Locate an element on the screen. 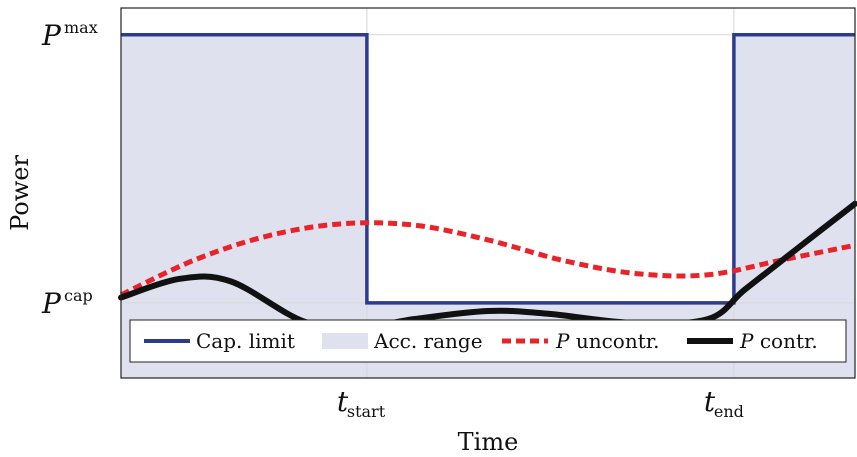 This screenshot has height=457, width=857. legend-label: P uncontr. is located at coordinates (607, 341).